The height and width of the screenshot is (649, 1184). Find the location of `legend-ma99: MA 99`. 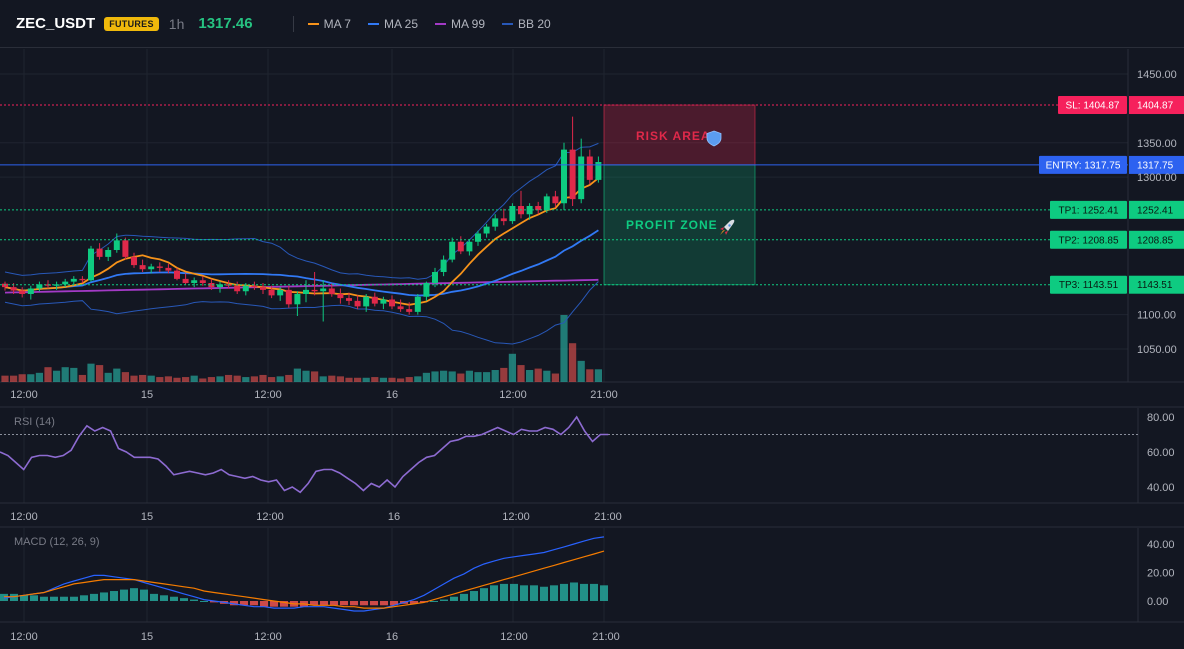

legend-ma99: MA 99 is located at coordinates (460, 24).